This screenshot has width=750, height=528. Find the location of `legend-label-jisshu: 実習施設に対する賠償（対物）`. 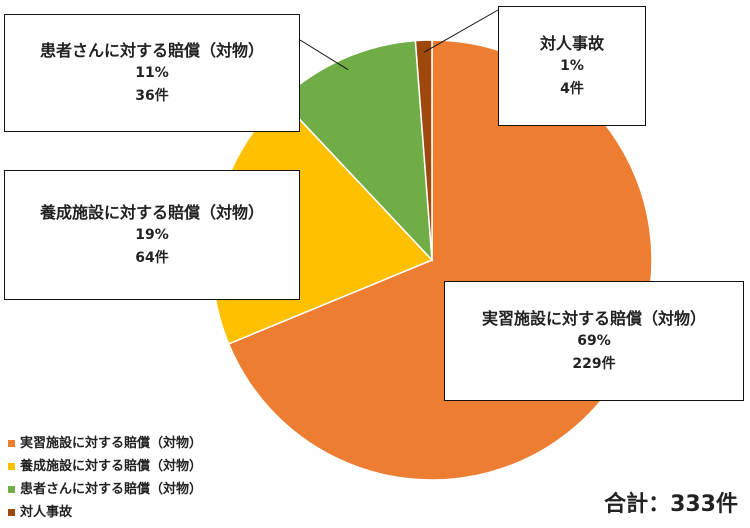

legend-label-jisshu: 実習施設に対する賠償（対物） is located at coordinates (111, 443).